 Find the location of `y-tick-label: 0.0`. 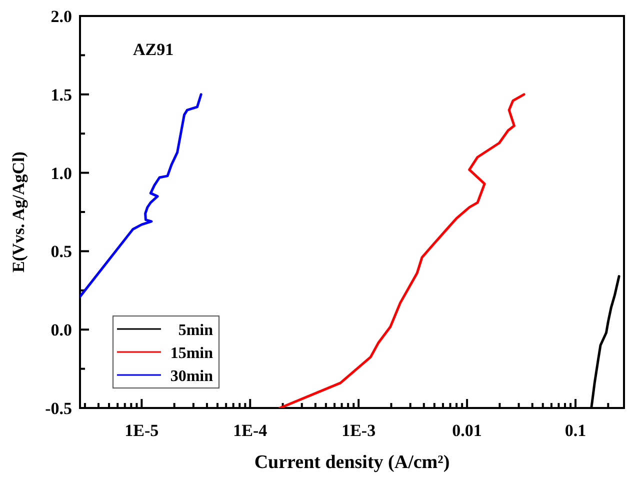

y-tick-label: 0.0 is located at coordinates (61, 330).